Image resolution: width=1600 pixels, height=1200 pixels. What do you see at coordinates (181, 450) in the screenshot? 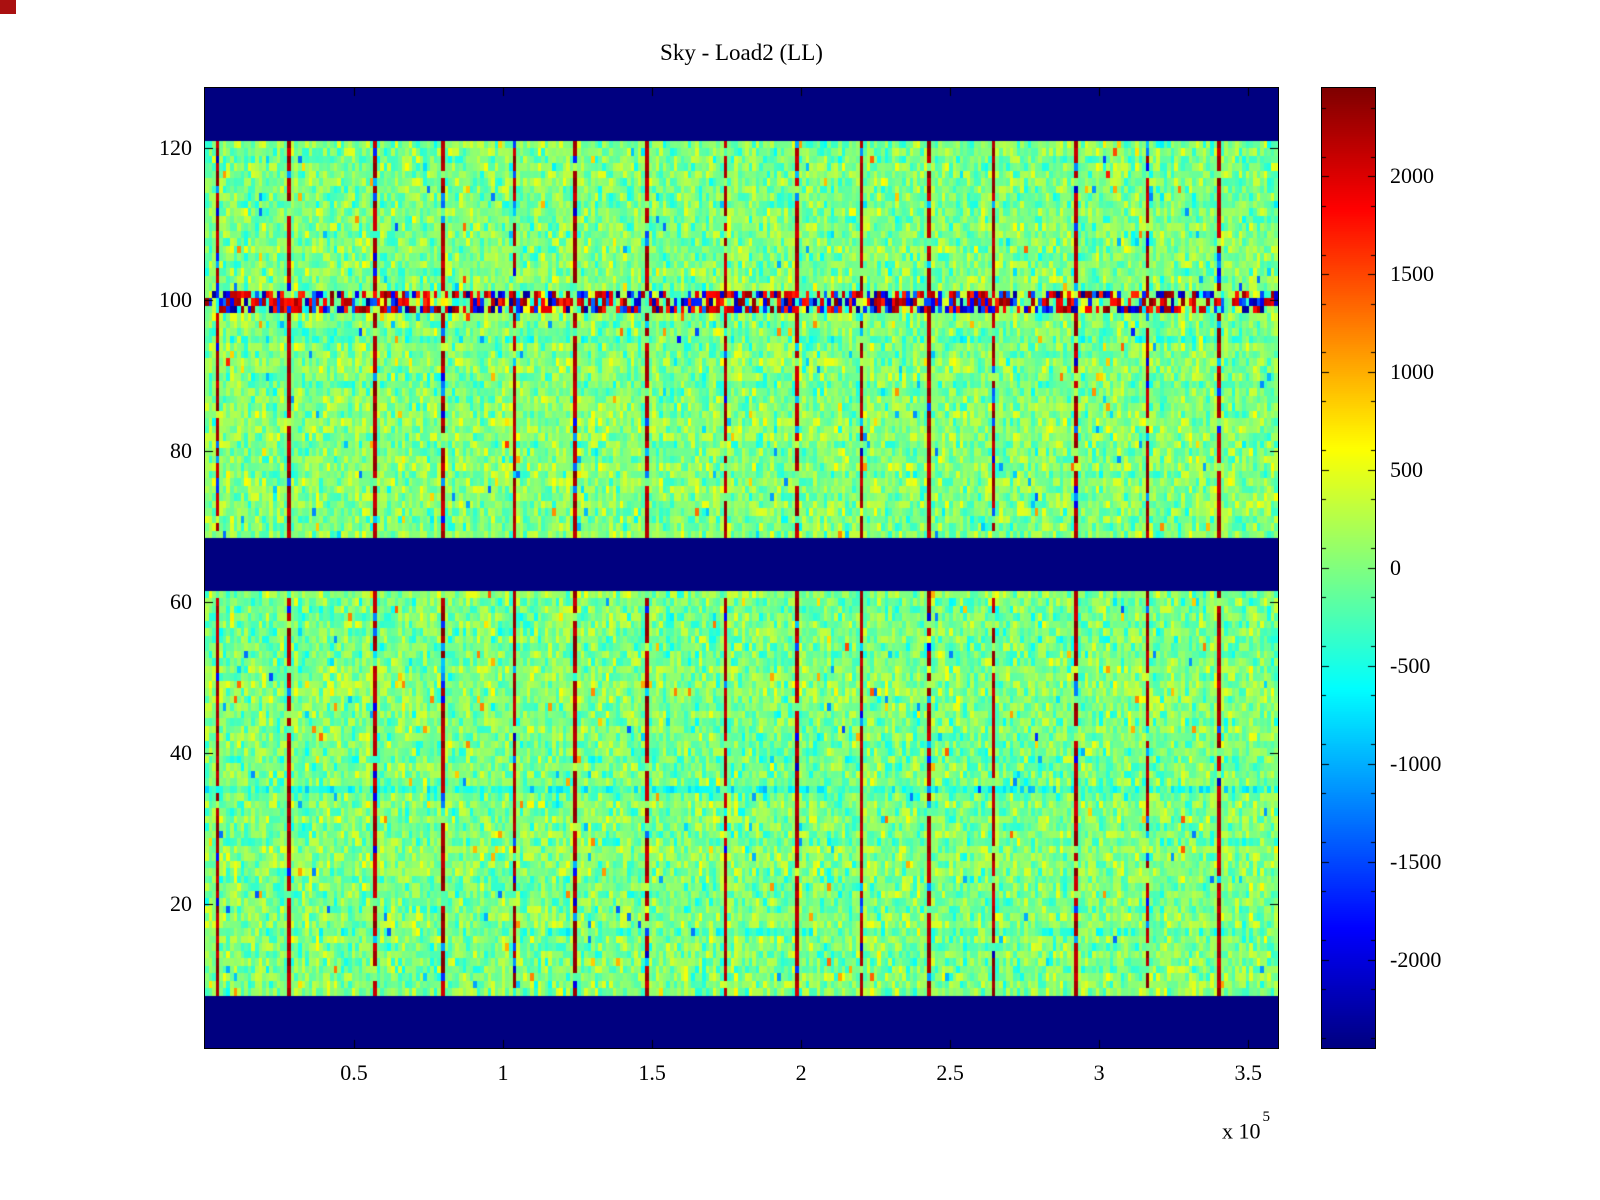
I see `y-tick-label: 80` at bounding box center [181, 450].